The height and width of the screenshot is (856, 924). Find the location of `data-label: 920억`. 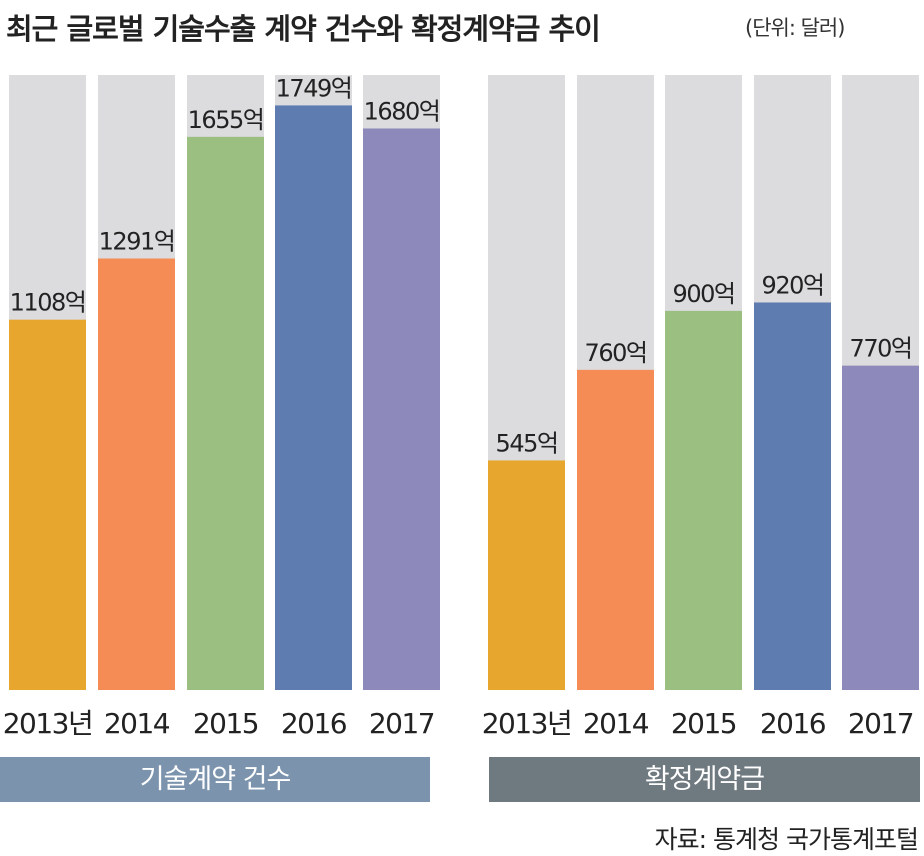

data-label: 920억 is located at coordinates (793, 285).